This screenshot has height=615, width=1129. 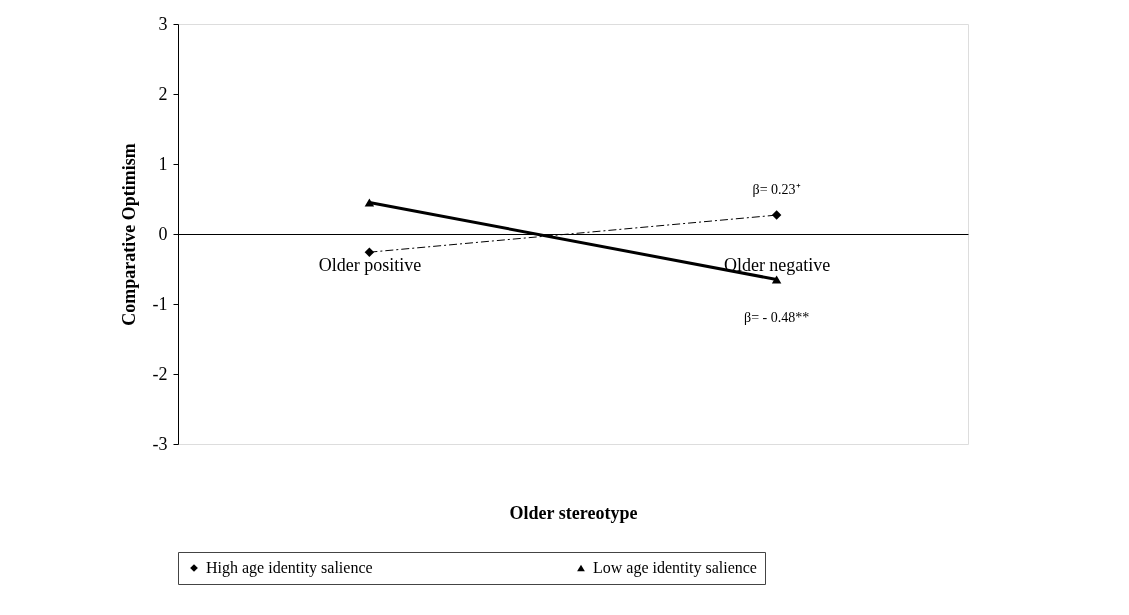 I want to click on y-tick-label: 1, so click(x=163, y=163).